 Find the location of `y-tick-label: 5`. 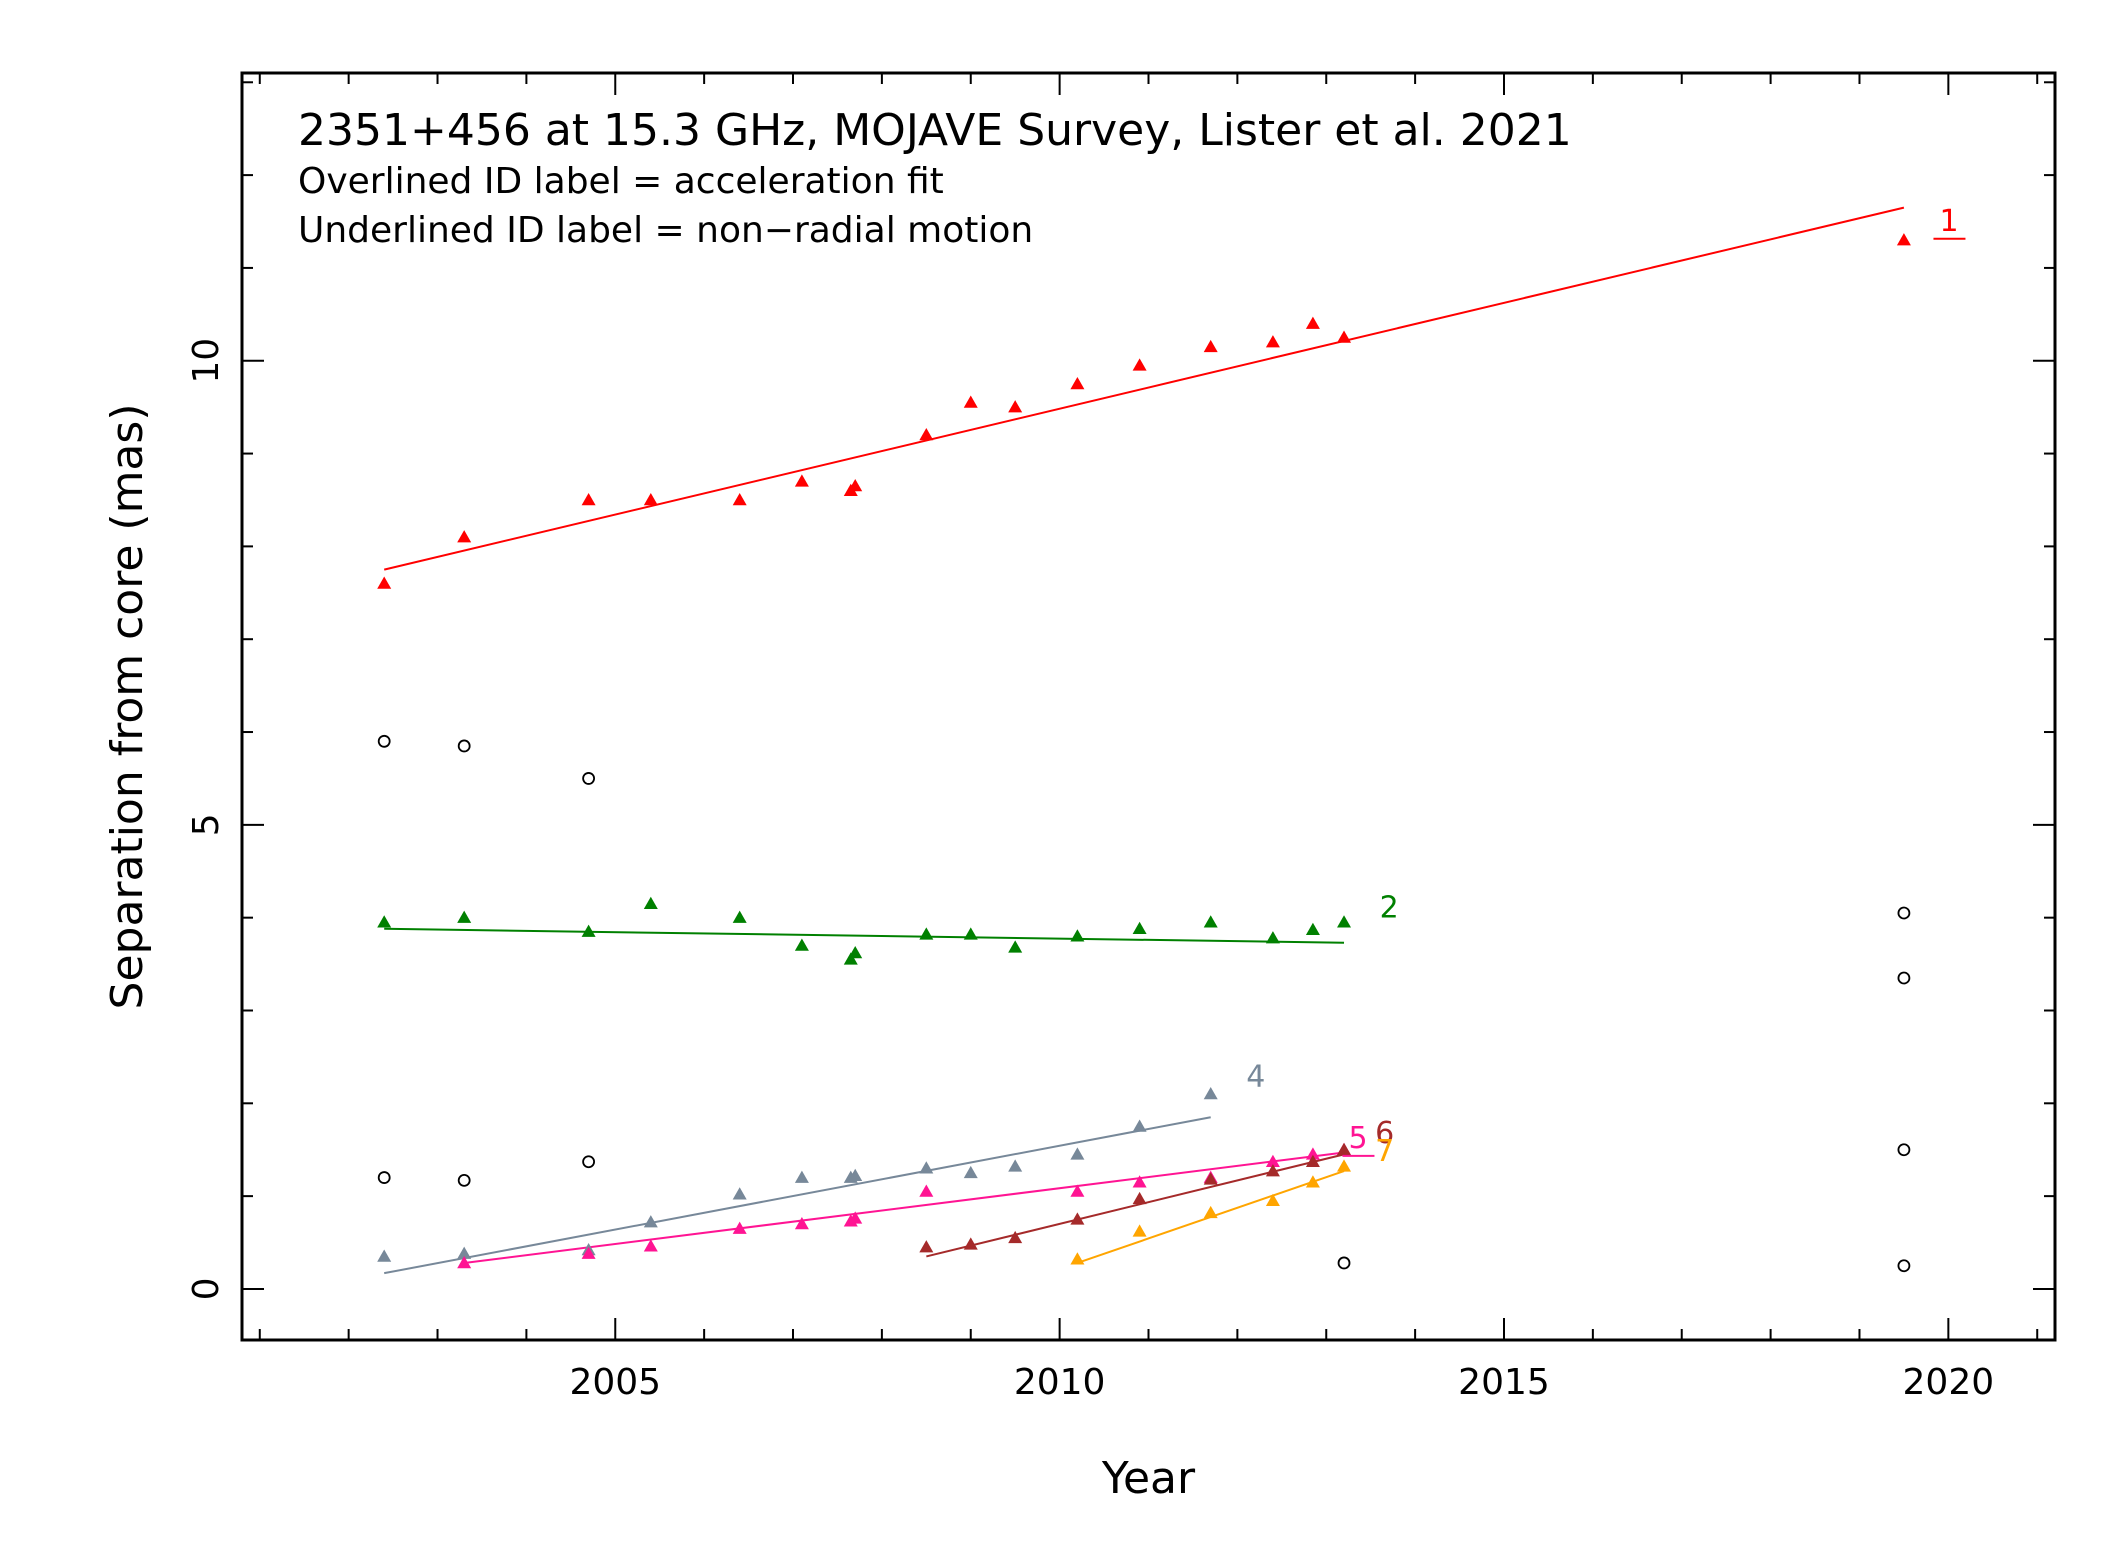

y-tick-label: 5 is located at coordinates (206, 824).